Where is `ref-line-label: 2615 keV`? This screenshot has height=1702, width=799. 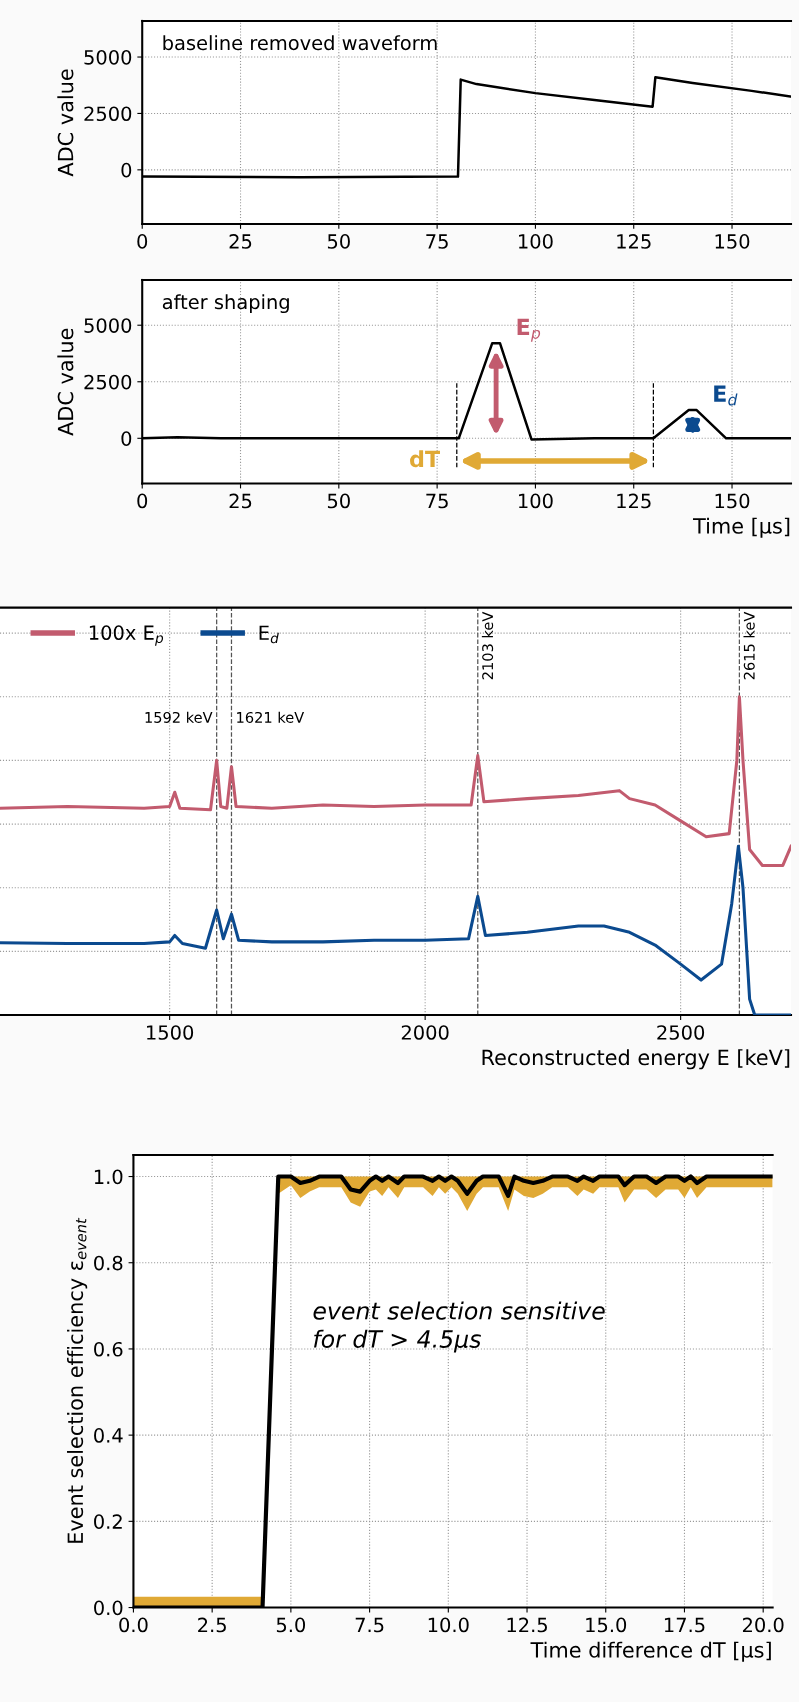 ref-line-label: 2615 keV is located at coordinates (749, 645).